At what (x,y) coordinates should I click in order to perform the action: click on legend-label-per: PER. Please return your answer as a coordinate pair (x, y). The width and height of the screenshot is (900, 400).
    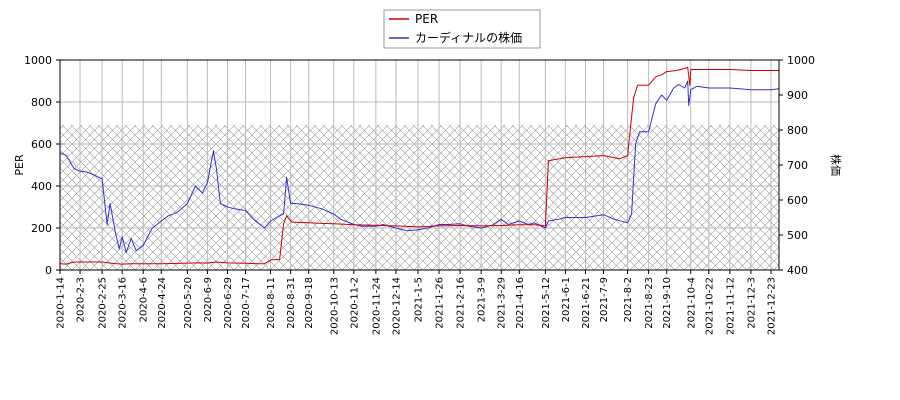
    Looking at the image, I should click on (426, 19).